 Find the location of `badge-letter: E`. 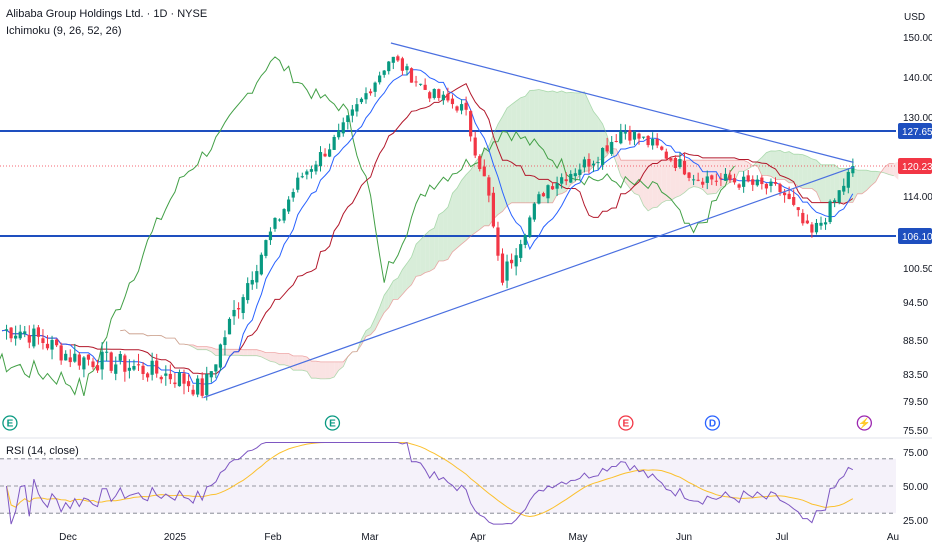

badge-letter: E is located at coordinates (332, 424).